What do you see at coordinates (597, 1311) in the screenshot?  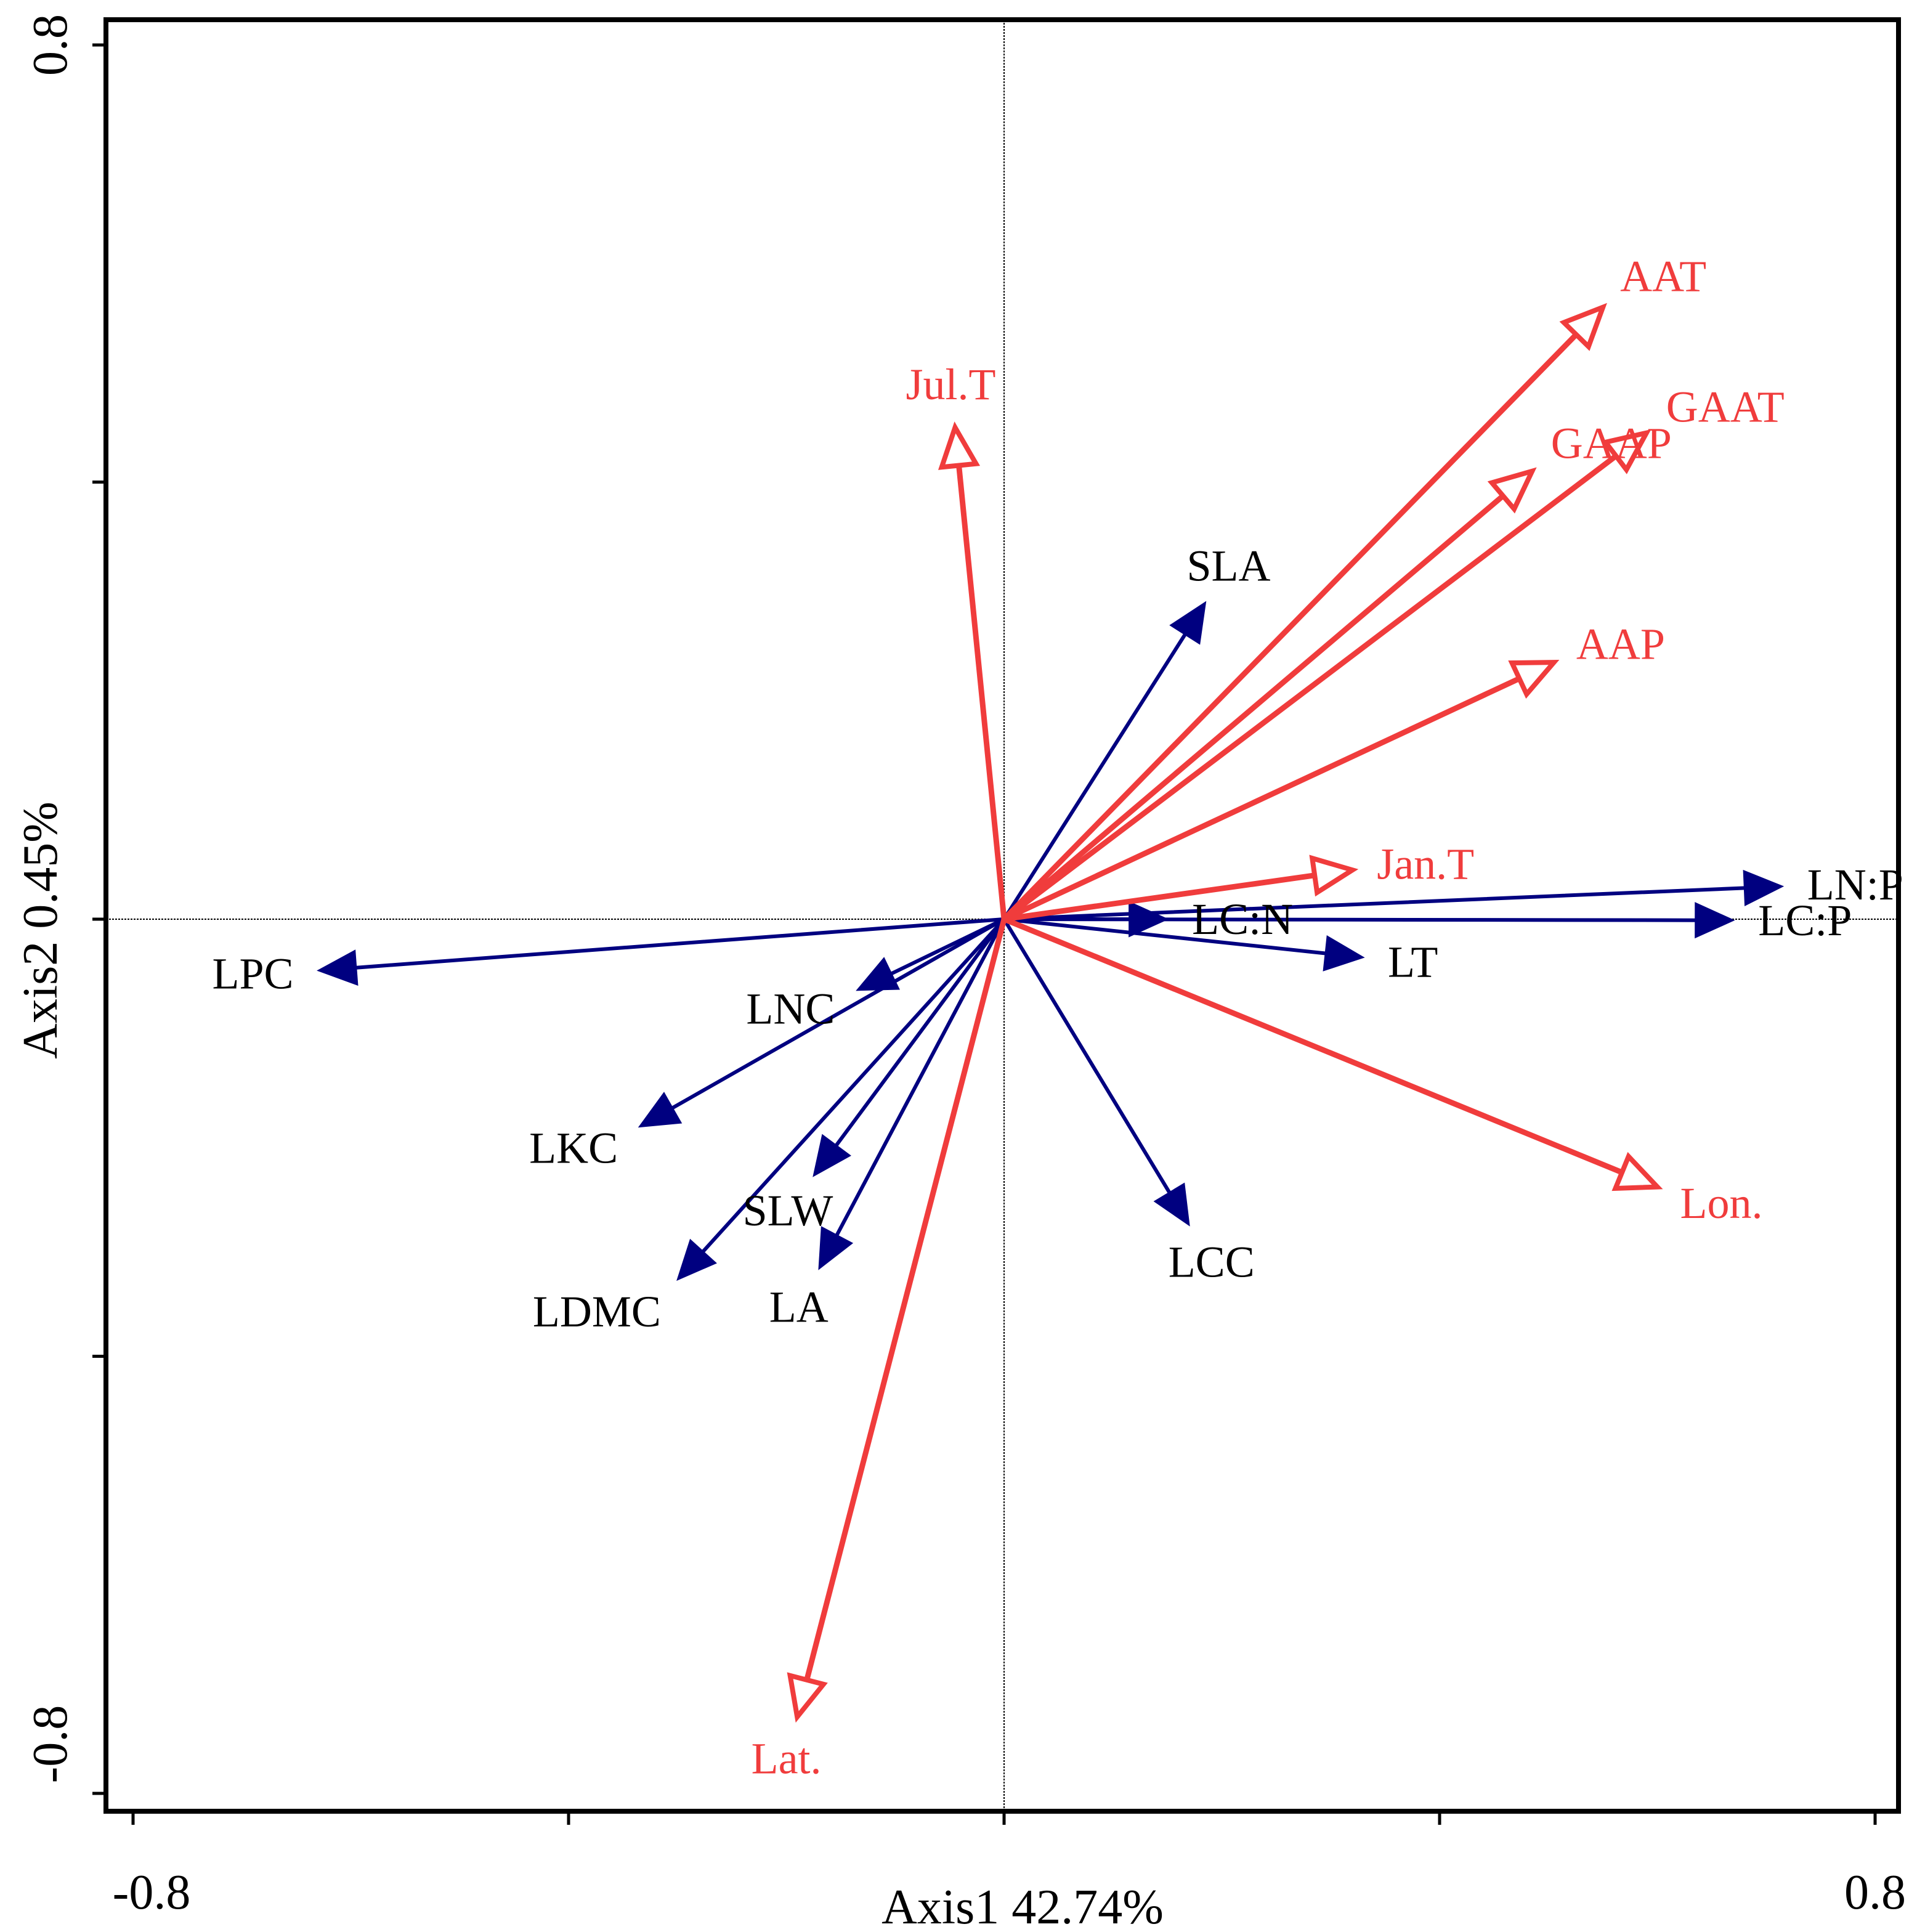 I see `arrow-label-ldmc: LDMC` at bounding box center [597, 1311].